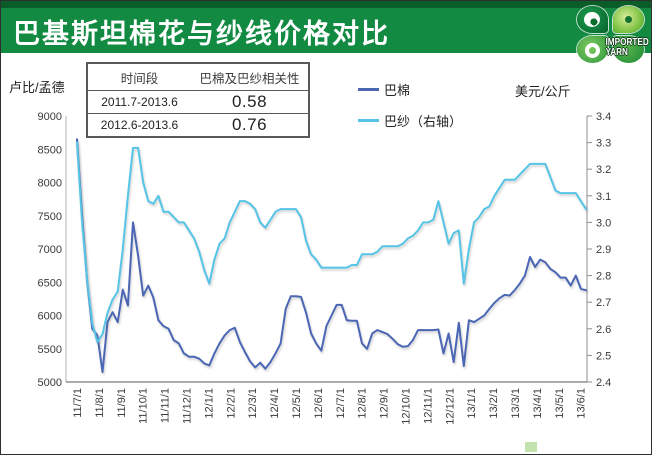 The image size is (652, 455). Describe the element at coordinates (494, 403) in the screenshot. I see `x-axis-tick-label: 13/2/1` at that location.